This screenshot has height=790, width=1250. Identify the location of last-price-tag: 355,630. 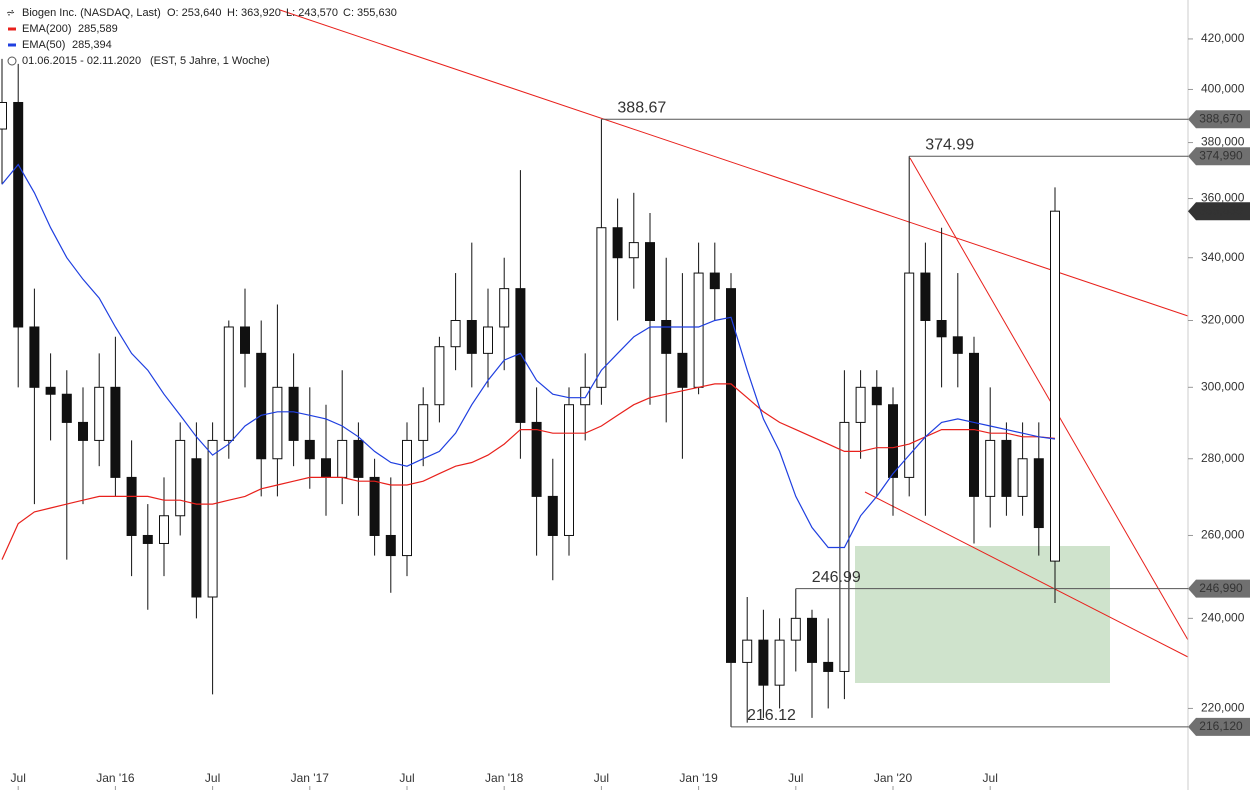
(1221, 210).